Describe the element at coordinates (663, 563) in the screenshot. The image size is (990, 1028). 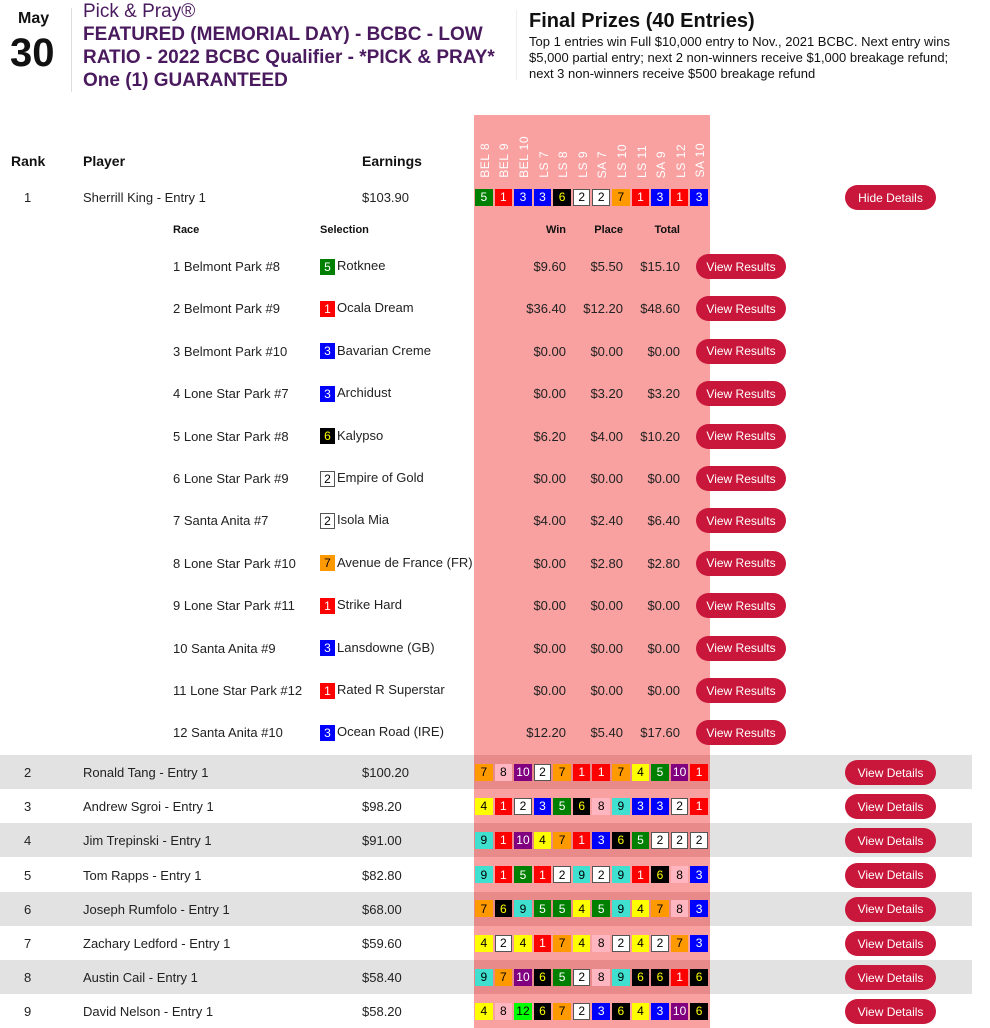
I see `total-amount: $2.80` at that location.